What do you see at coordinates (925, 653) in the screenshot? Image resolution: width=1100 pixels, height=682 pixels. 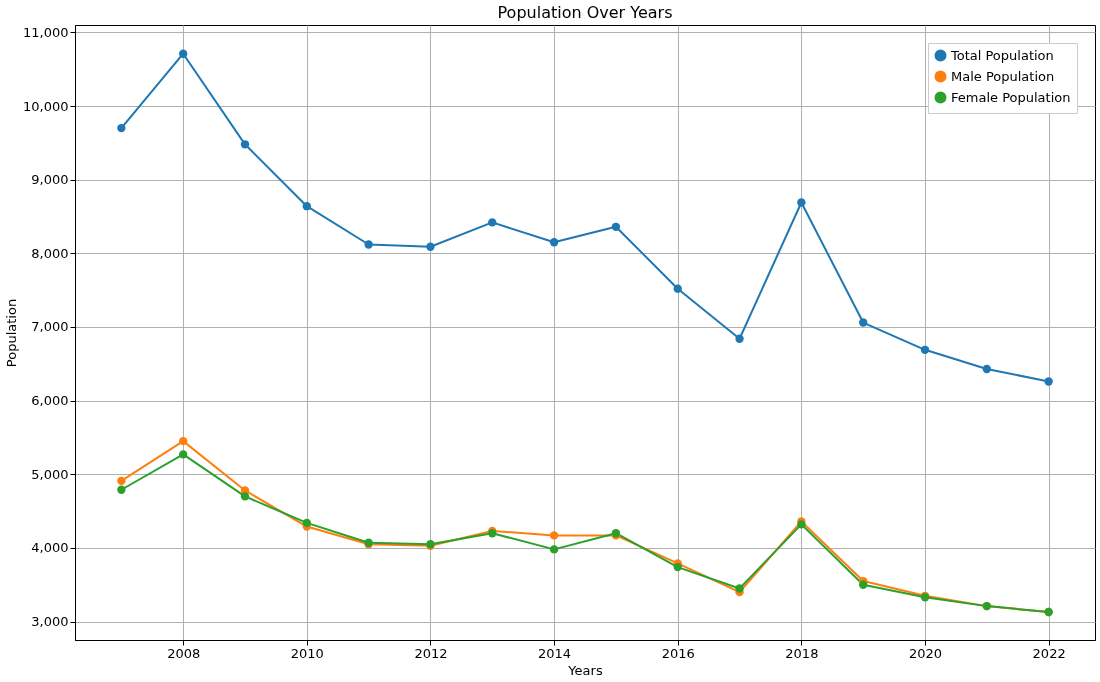 I see `x-tick-label: 2020` at bounding box center [925, 653].